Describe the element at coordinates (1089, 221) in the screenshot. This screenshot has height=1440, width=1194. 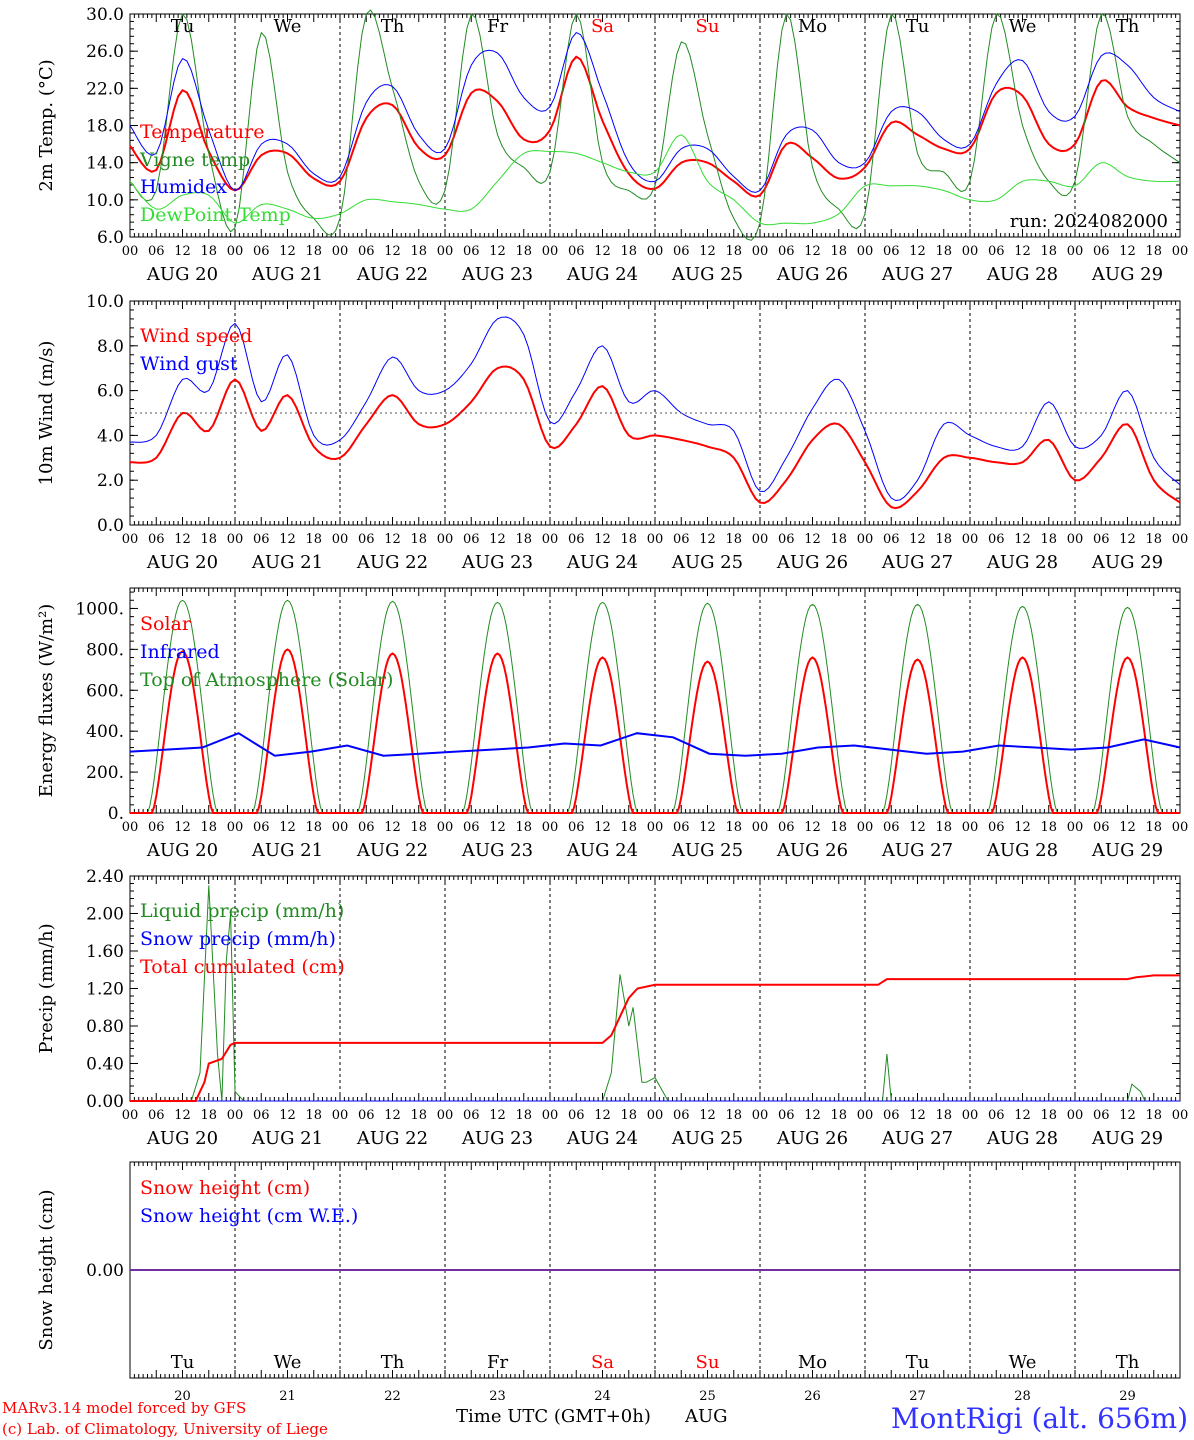
I see `run-annotation: run: 2024082000` at that location.